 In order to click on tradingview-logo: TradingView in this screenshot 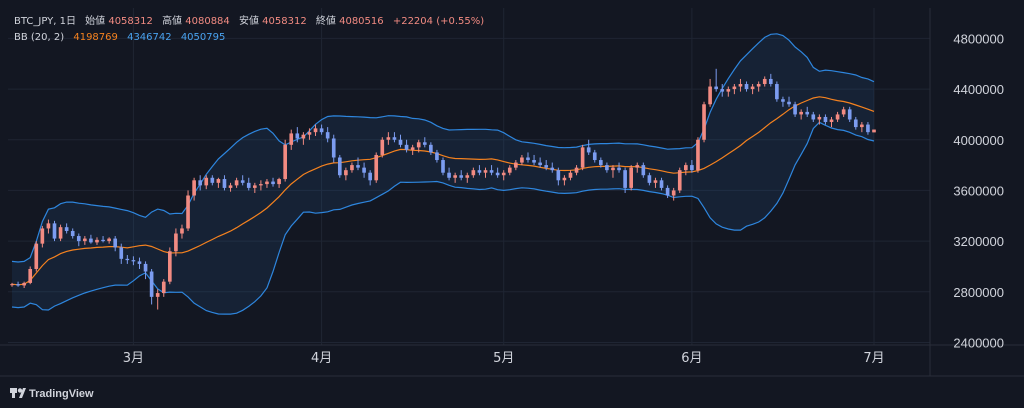, I will do `click(52, 394)`.